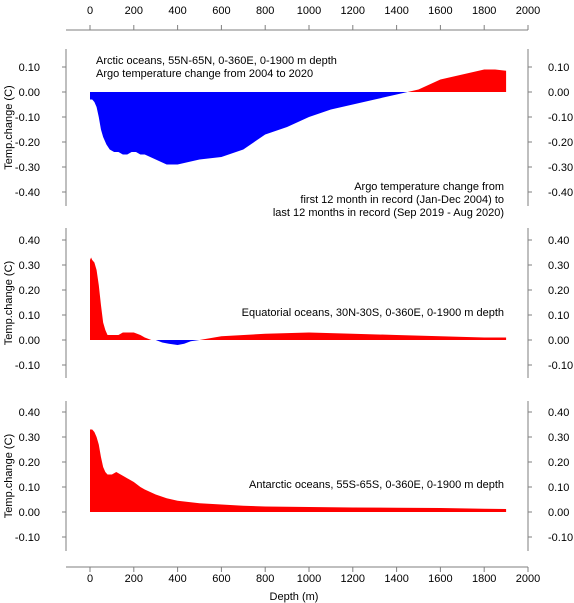 Image resolution: width=574 pixels, height=603 pixels. What do you see at coordinates (560, 168) in the screenshot?
I see `y-tick-label-right: -0.30` at bounding box center [560, 168].